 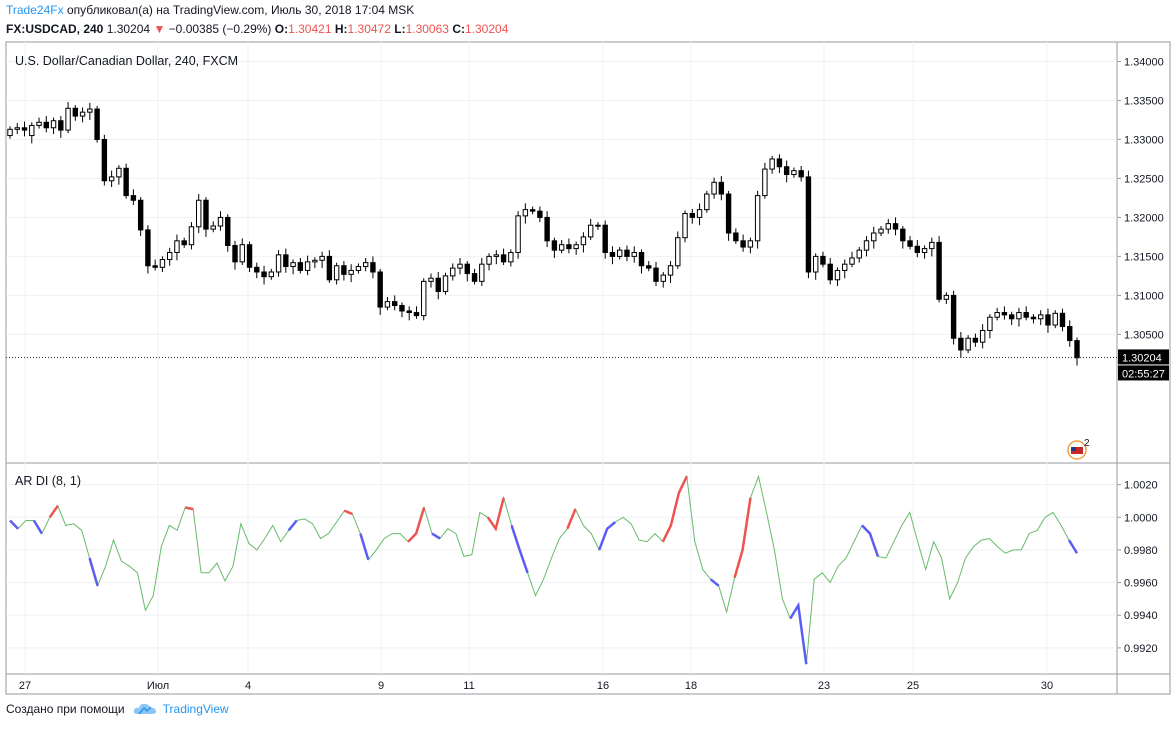 I want to click on indicator-tick-label: 1.0000, so click(x=1141, y=518).